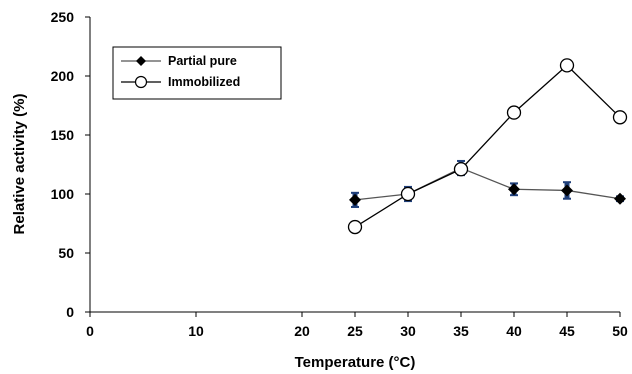 The height and width of the screenshot is (374, 632). Describe the element at coordinates (66, 253) in the screenshot. I see `y-tick-label: 50` at that location.